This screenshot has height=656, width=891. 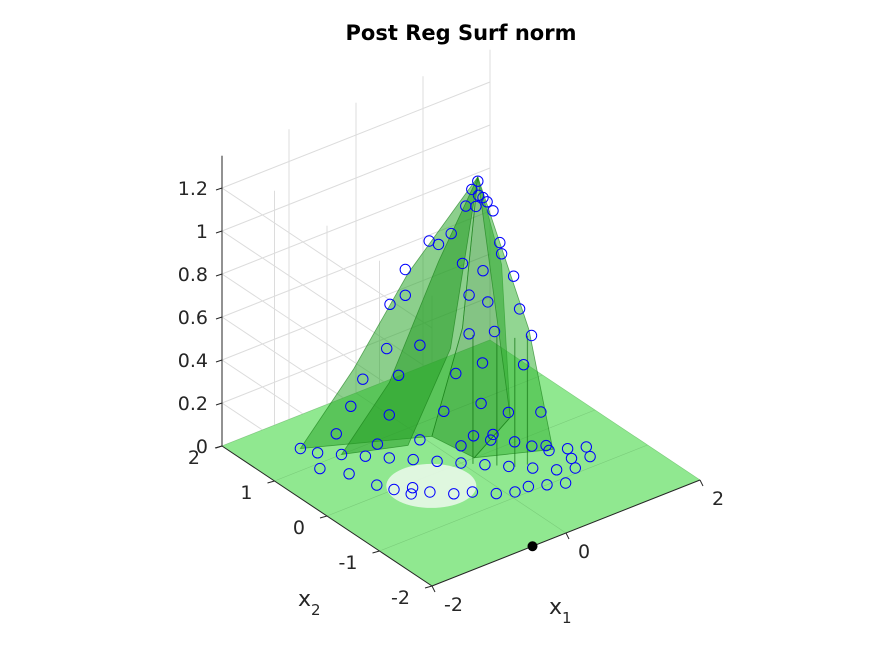 What do you see at coordinates (202, 232) in the screenshot?
I see `z-tick-label: 1` at bounding box center [202, 232].